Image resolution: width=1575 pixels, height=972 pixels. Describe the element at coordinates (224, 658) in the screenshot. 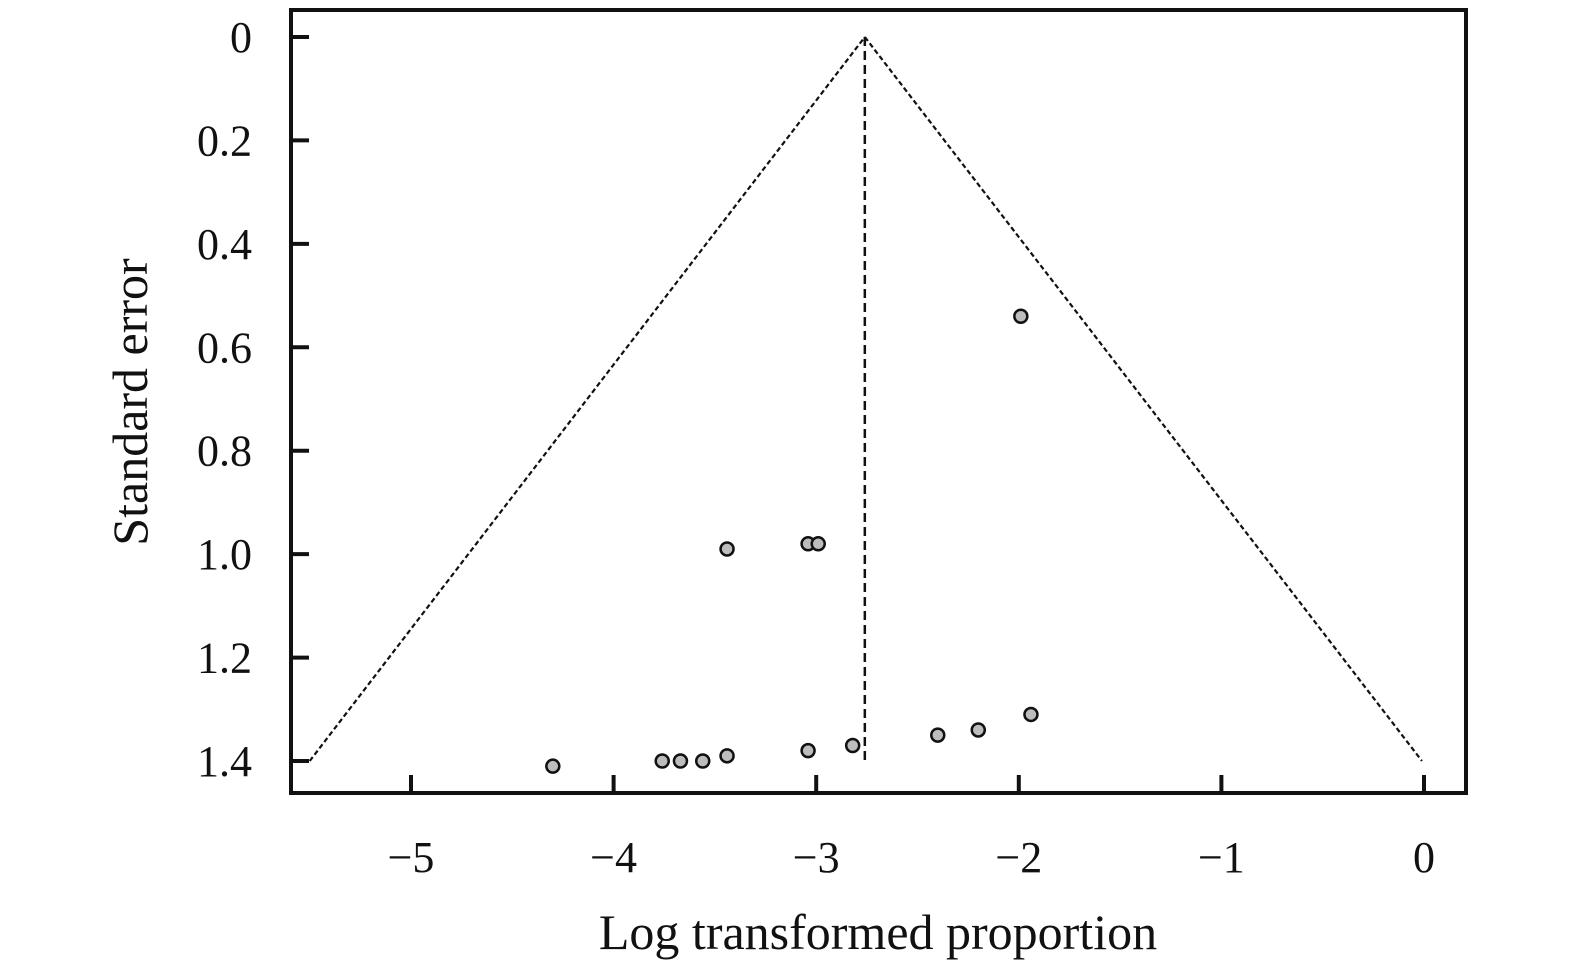

I see `y-tick-label: 1.2` at that location.